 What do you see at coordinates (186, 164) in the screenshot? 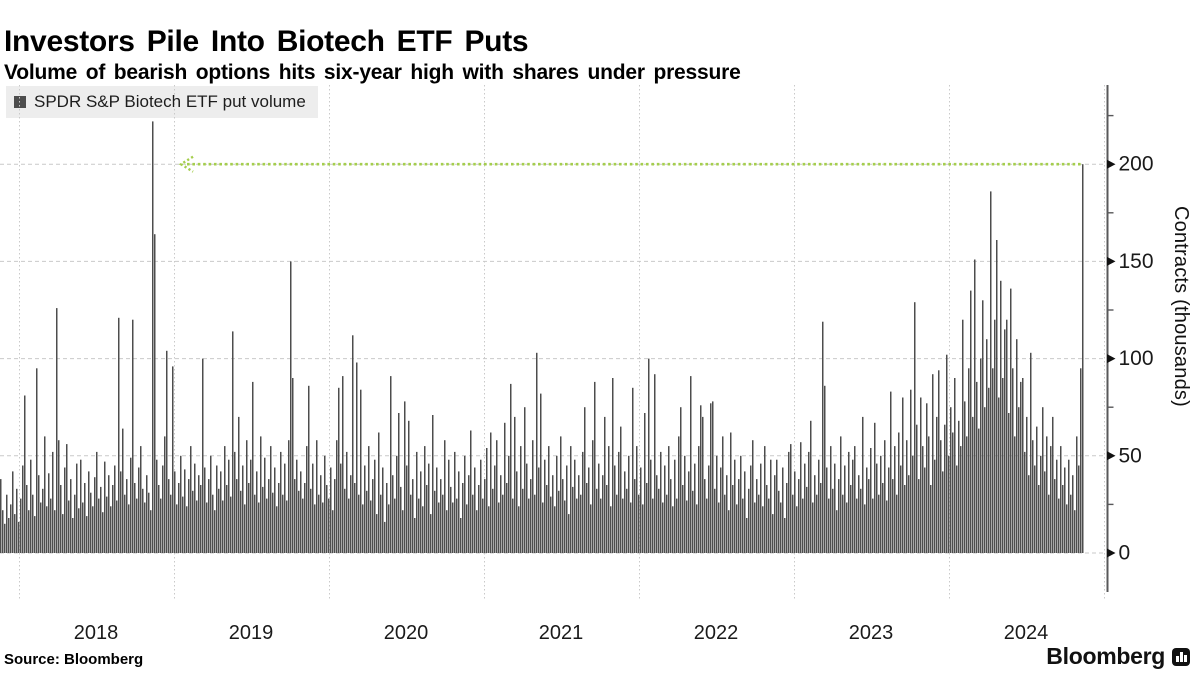
I see `record-arrowhead-icon` at bounding box center [186, 164].